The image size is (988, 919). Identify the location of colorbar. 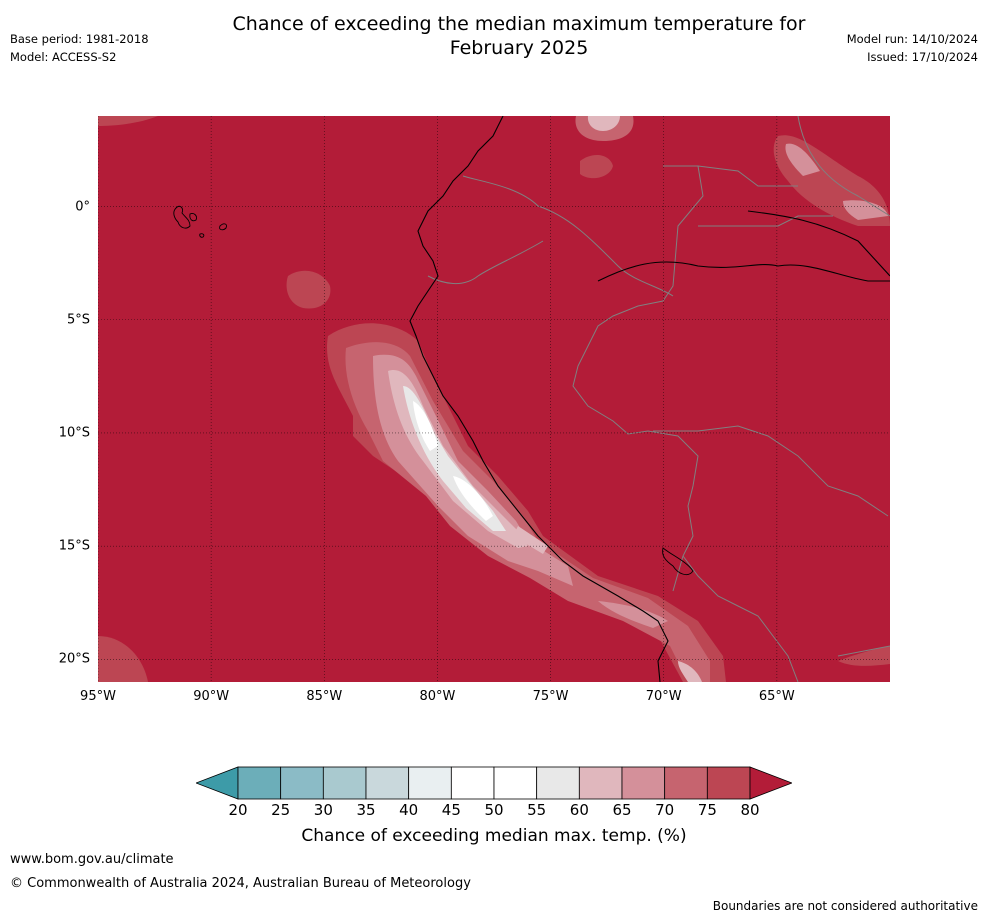
(494, 783).